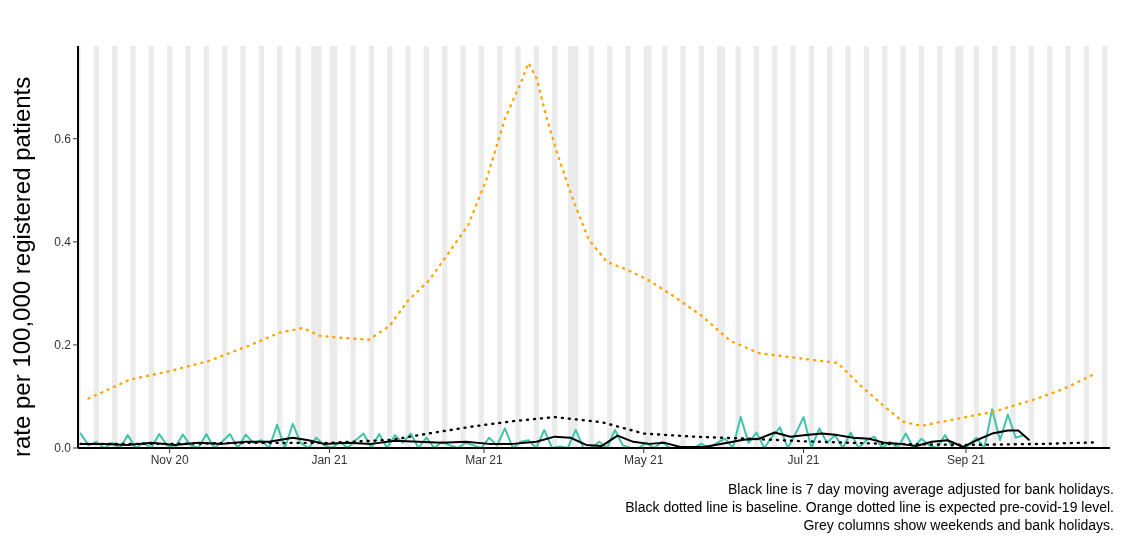 The image size is (1126, 540). What do you see at coordinates (552, 428) in the screenshot?
I see `line-series` at bounding box center [552, 428].